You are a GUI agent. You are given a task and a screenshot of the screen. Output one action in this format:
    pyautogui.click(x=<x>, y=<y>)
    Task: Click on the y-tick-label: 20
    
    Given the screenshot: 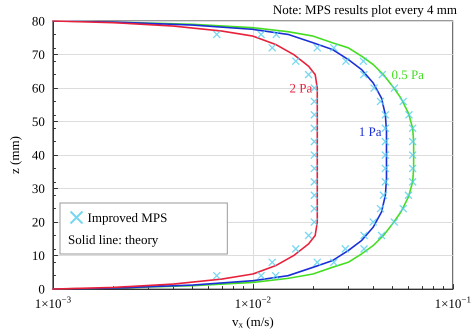 What is the action you would take?
    pyautogui.click(x=38, y=222)
    